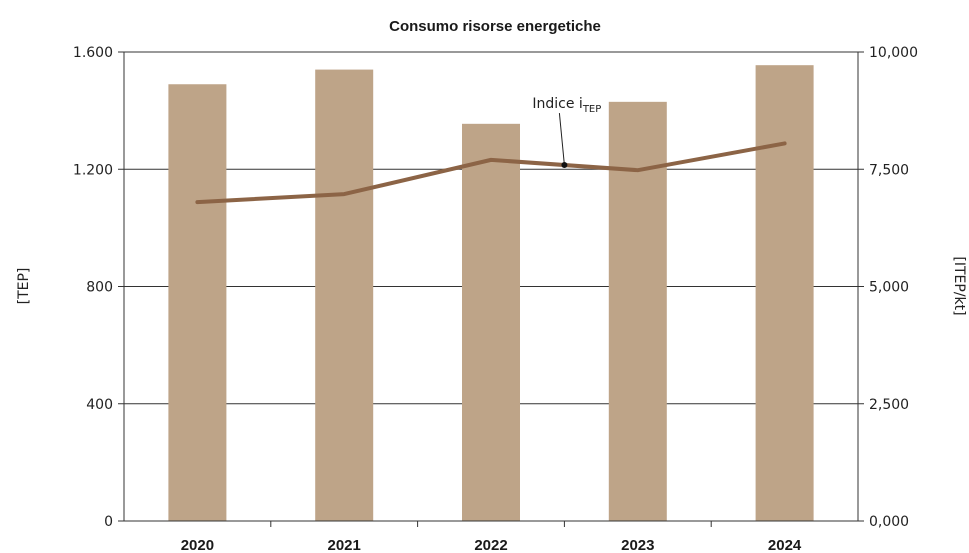  I want to click on category-label: 2022, so click(490, 545).